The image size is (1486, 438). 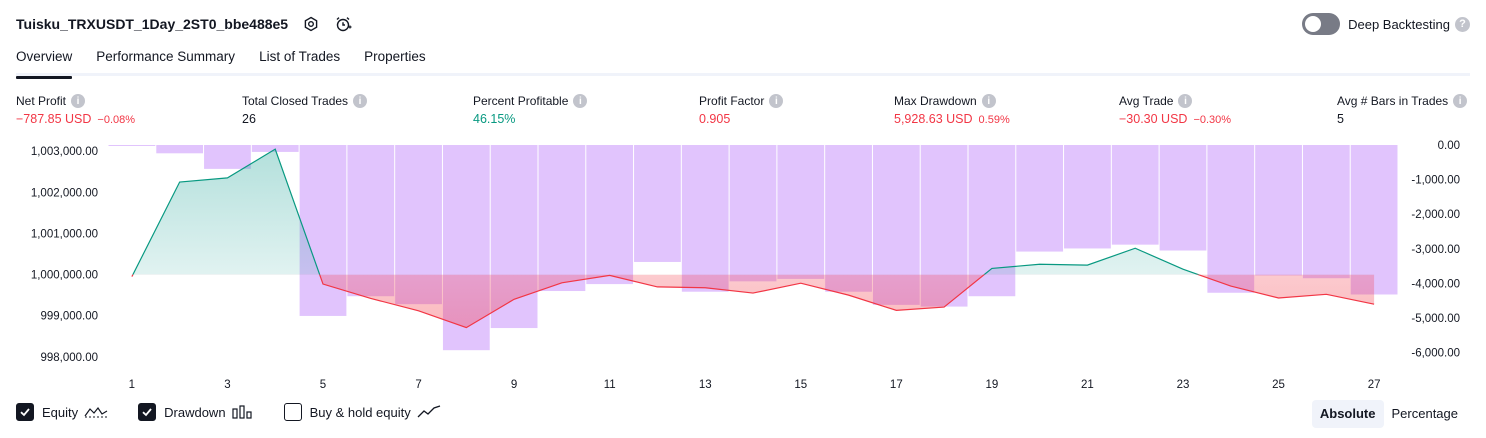 I want to click on percentage-button: Percentage, so click(x=1425, y=413).